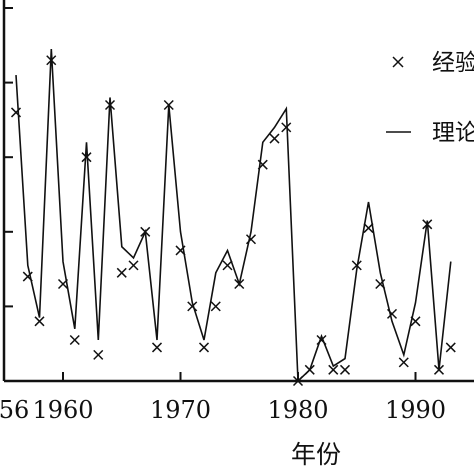  Describe the element at coordinates (62, 410) in the screenshot. I see `x-tick-label: 1960` at that location.